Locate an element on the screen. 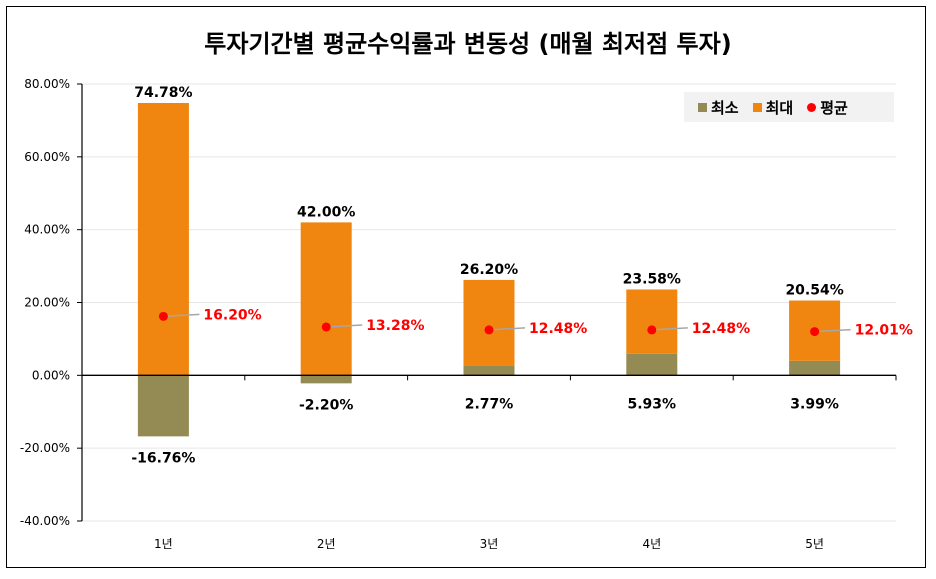 The image size is (936, 579). data-label-min: 3.99% is located at coordinates (814, 404).